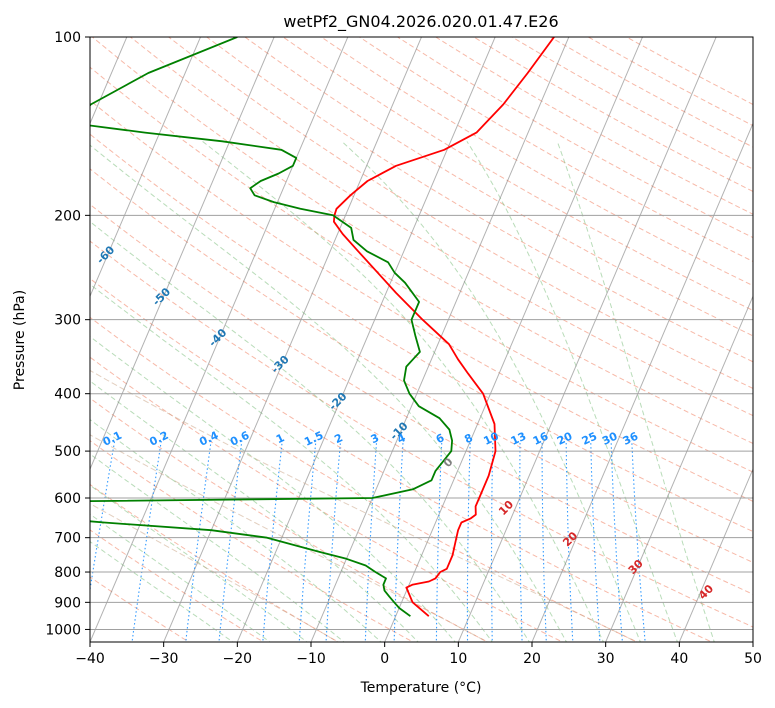 Image resolution: width=775 pixels, height=708 pixels. Describe the element at coordinates (506, 508) in the screenshot. I see `wetbulb-label: 10` at that location.